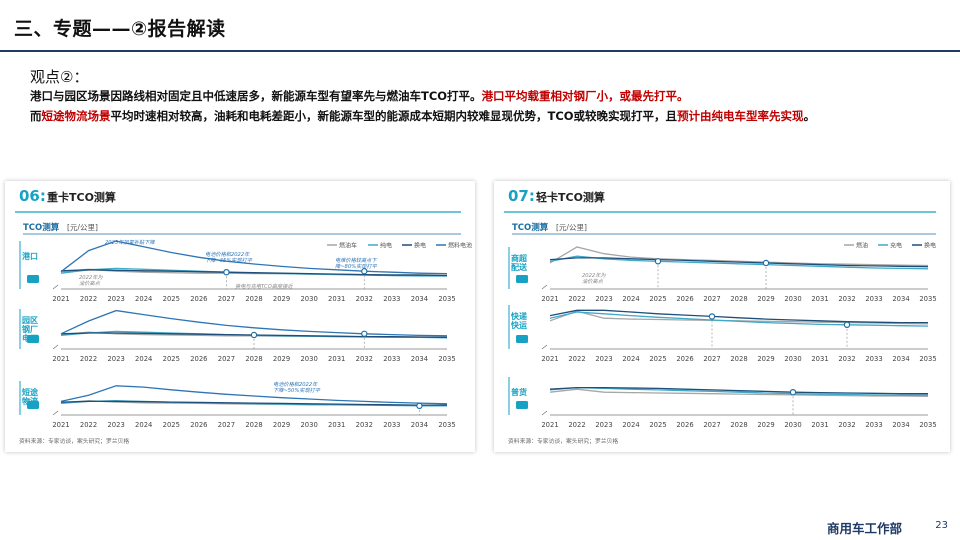 The image size is (960, 540). Describe the element at coordinates (594, 278) in the screenshot. I see `chart-annotation: 2022年为油价高点` at that location.